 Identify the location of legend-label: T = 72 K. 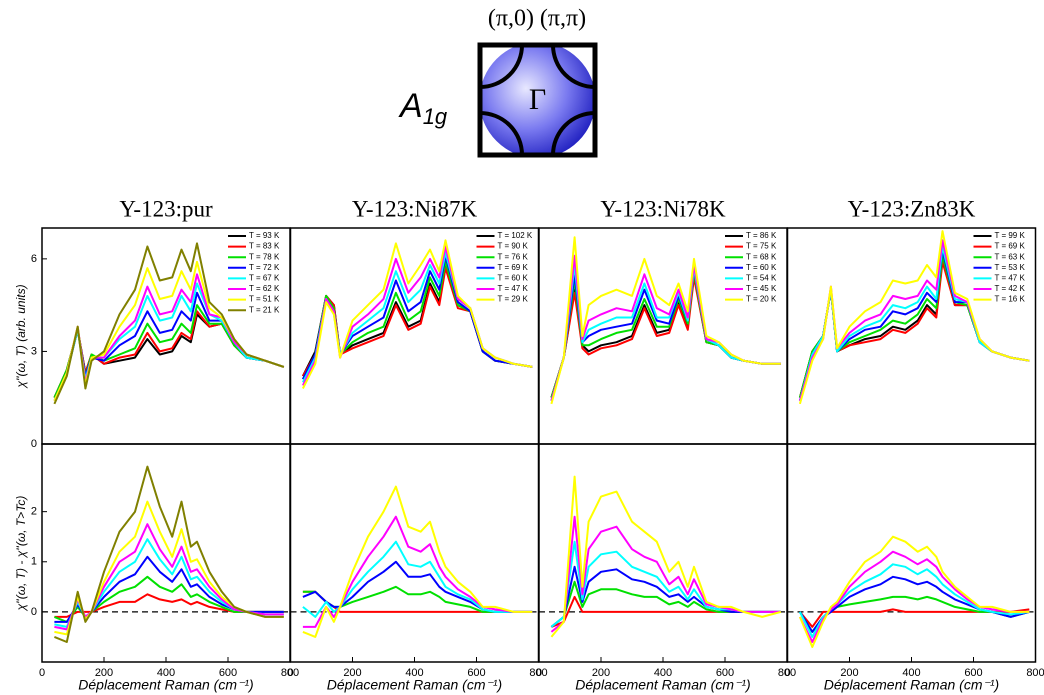
(264, 267).